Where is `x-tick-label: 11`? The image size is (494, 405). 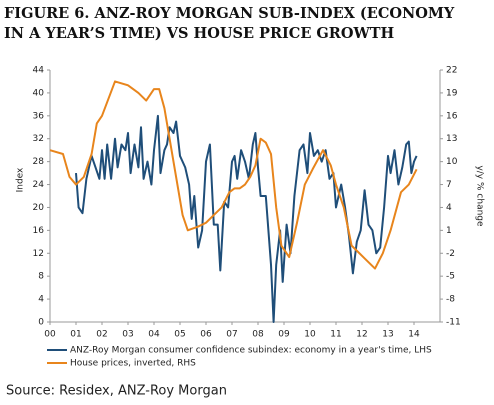
x-tick-label: 11 is located at coordinates (335, 335).